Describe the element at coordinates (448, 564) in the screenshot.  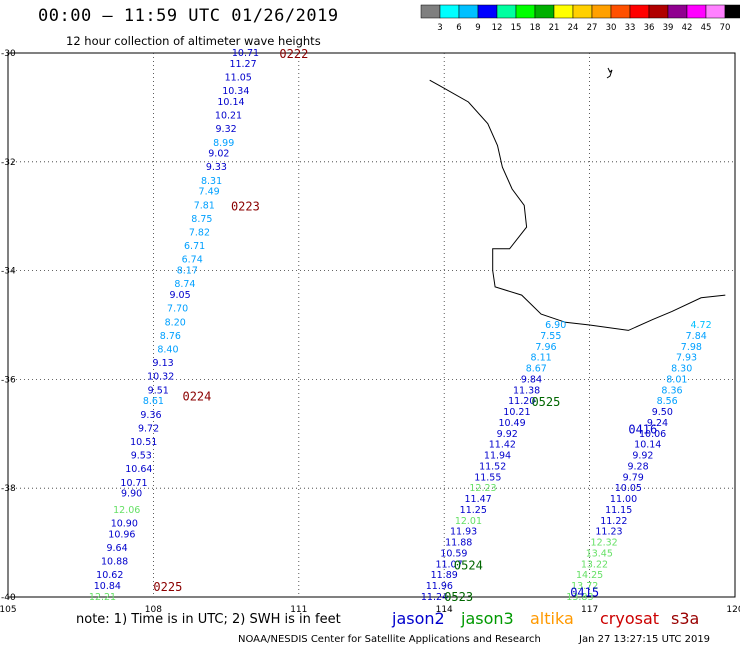
I see `swh-data-point: 11.07` at that location.